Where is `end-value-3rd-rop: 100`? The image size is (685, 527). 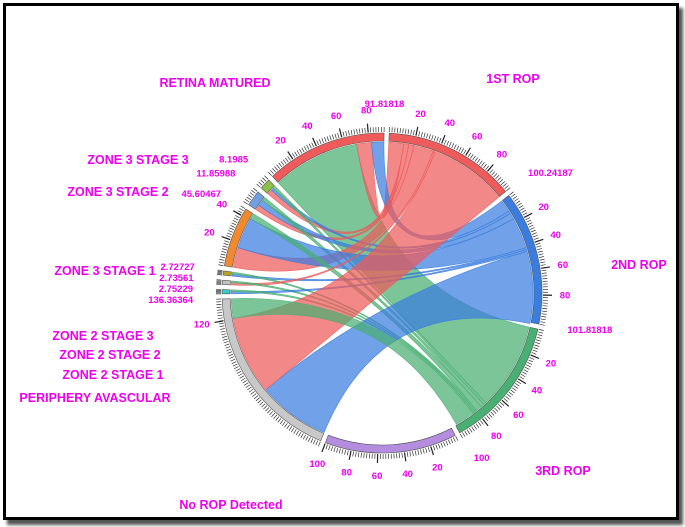
end-value-3rd-rop: 100 is located at coordinates (482, 458).